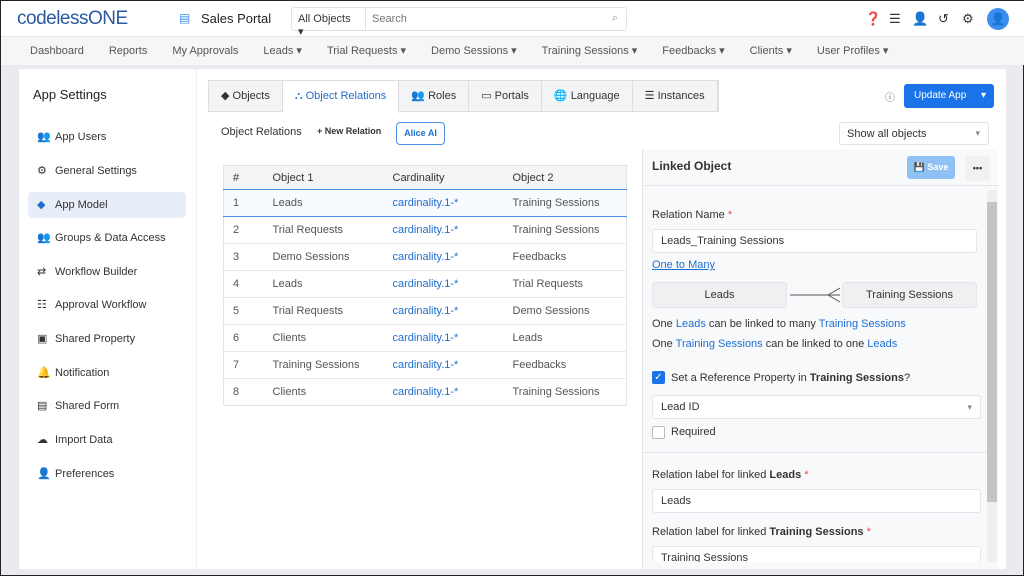  Describe the element at coordinates (949, 96) in the screenshot. I see `update-app-button: Update App ▾` at that location.